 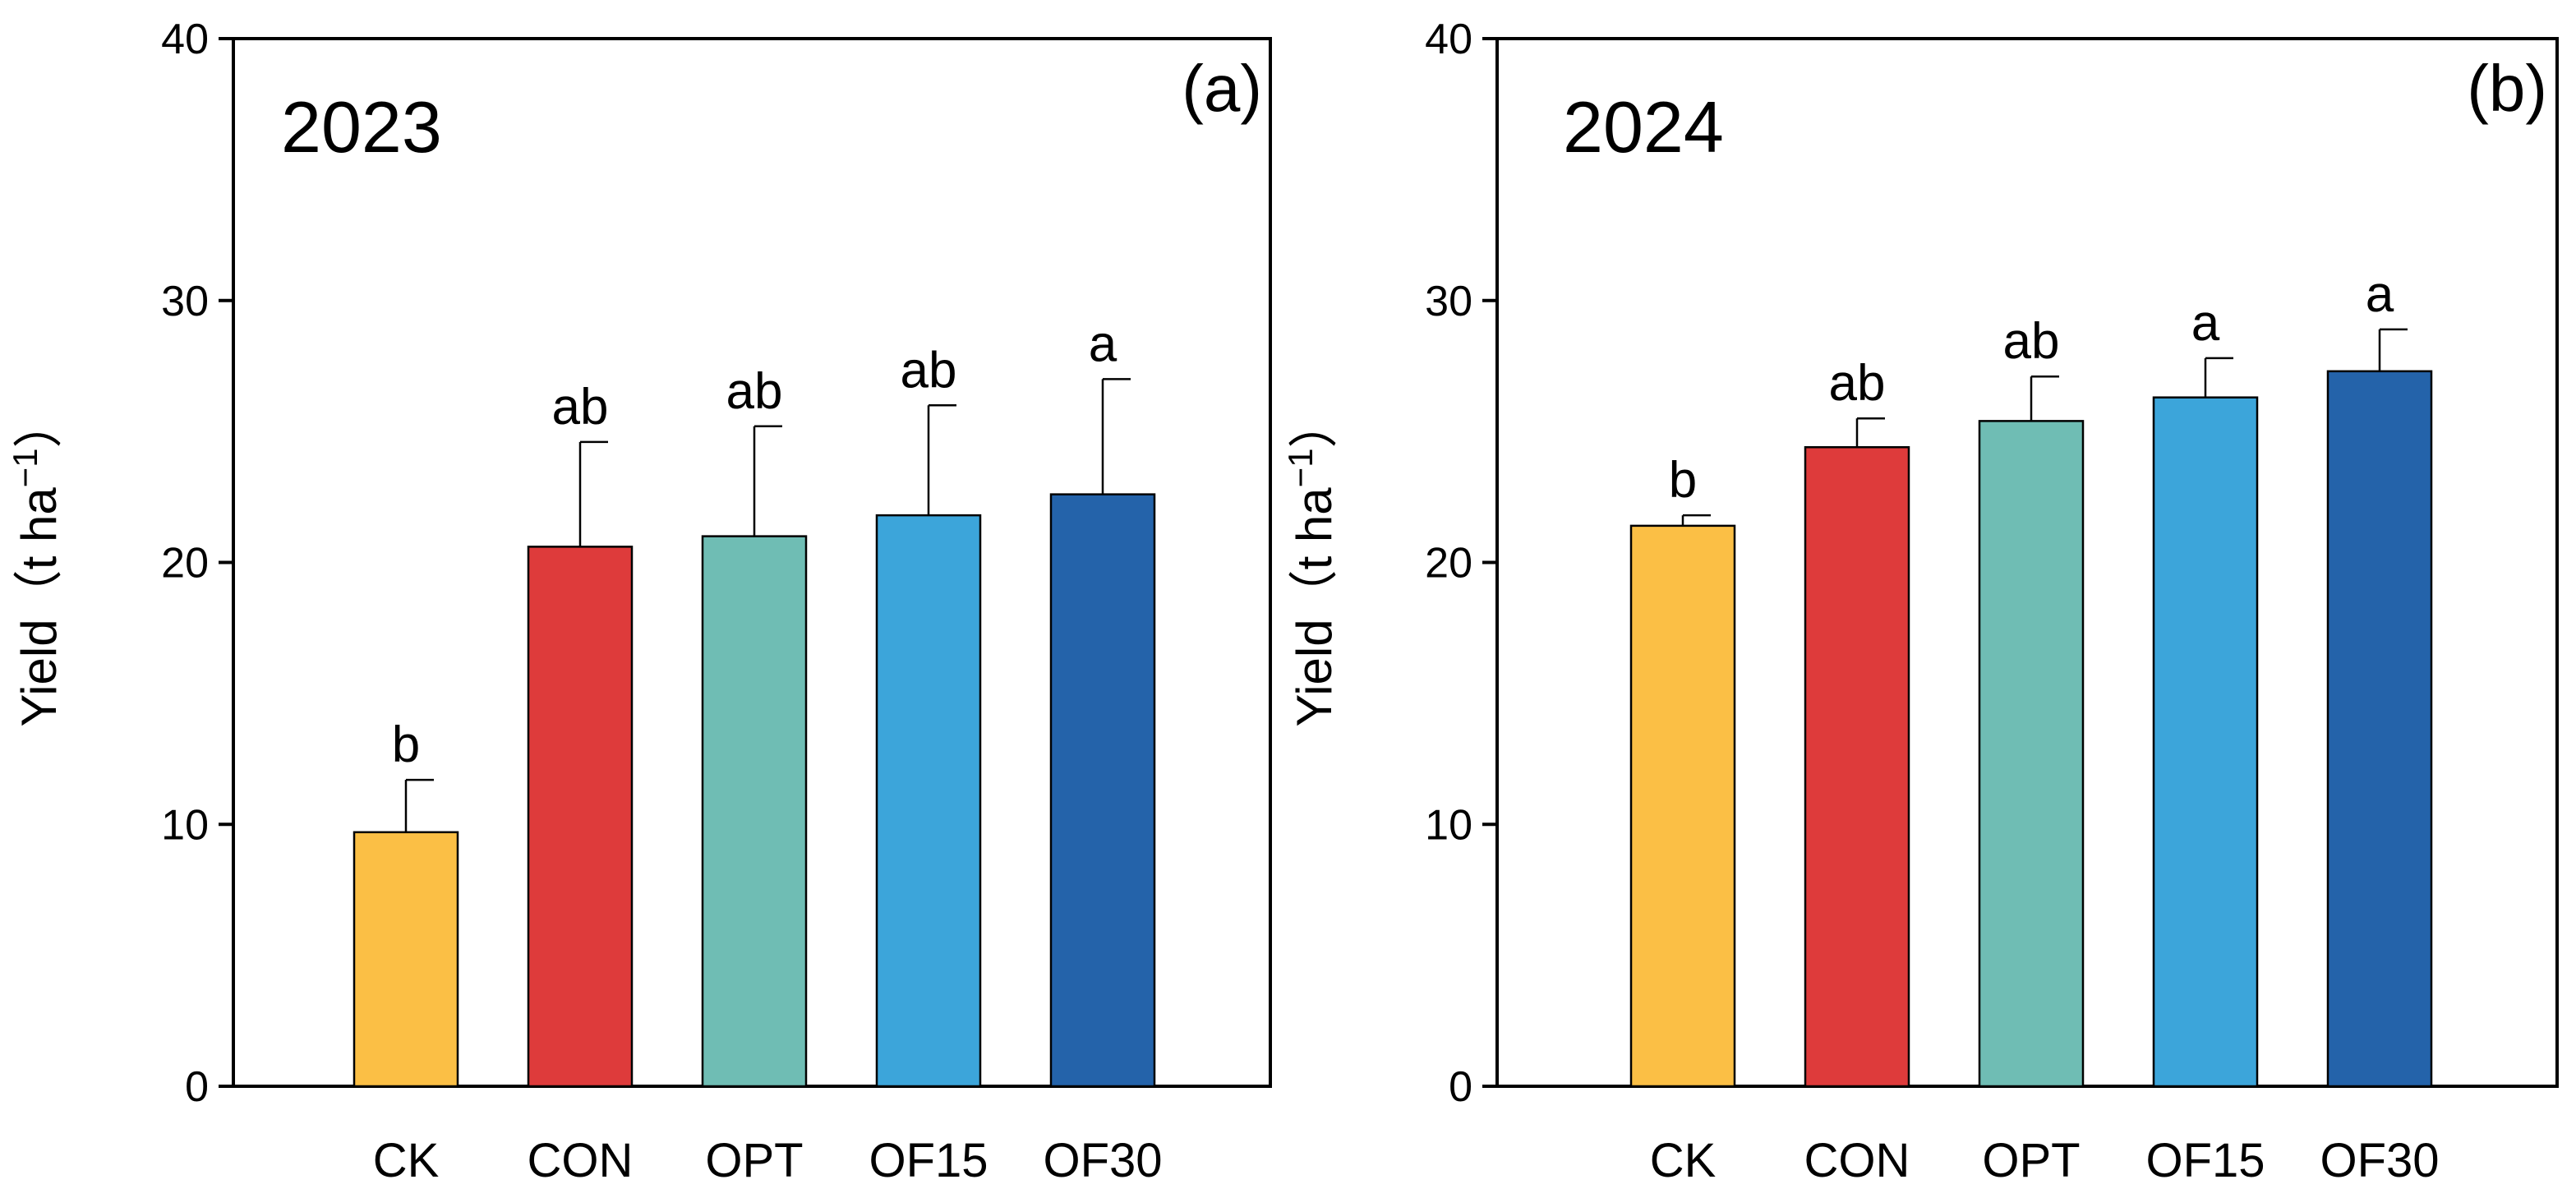 I want to click on panel-b-y-axis-label-close: ）, so click(x=1314, y=423).